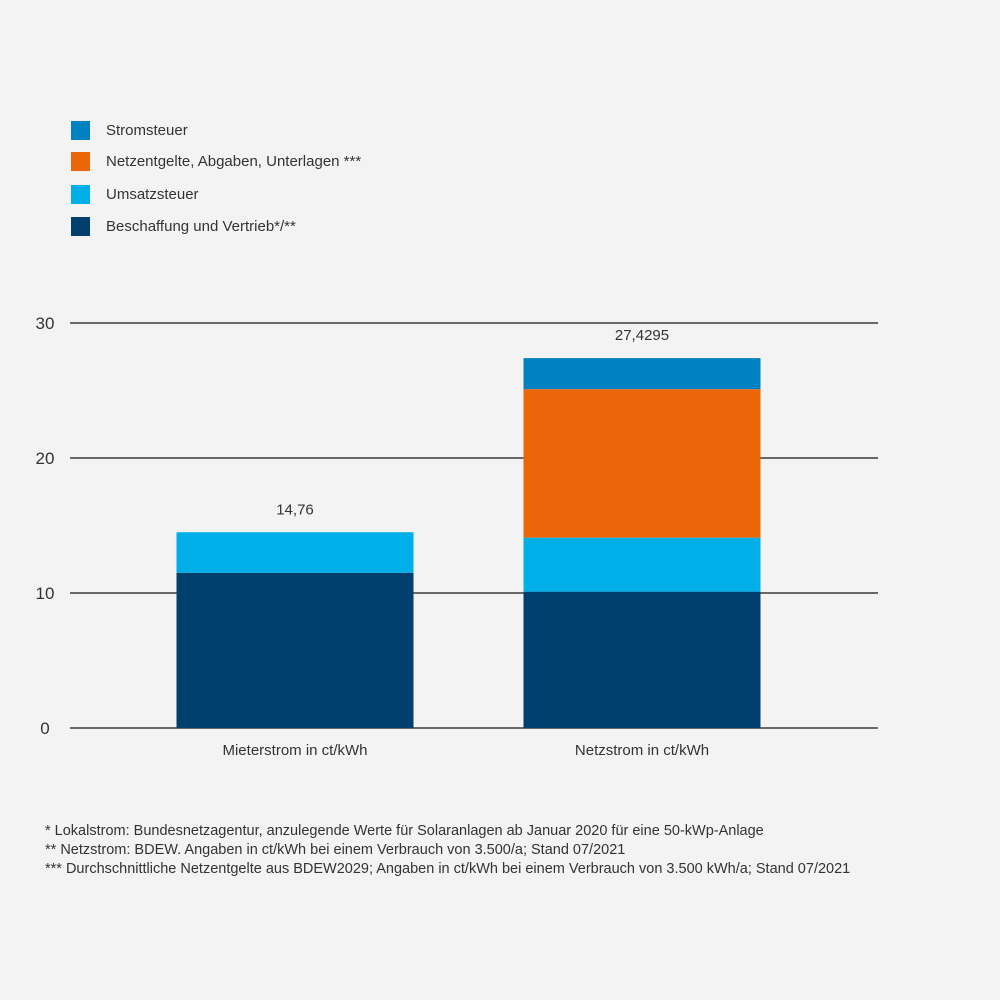  Describe the element at coordinates (45, 593) in the screenshot. I see `y-tick-label-10: 10` at that location.